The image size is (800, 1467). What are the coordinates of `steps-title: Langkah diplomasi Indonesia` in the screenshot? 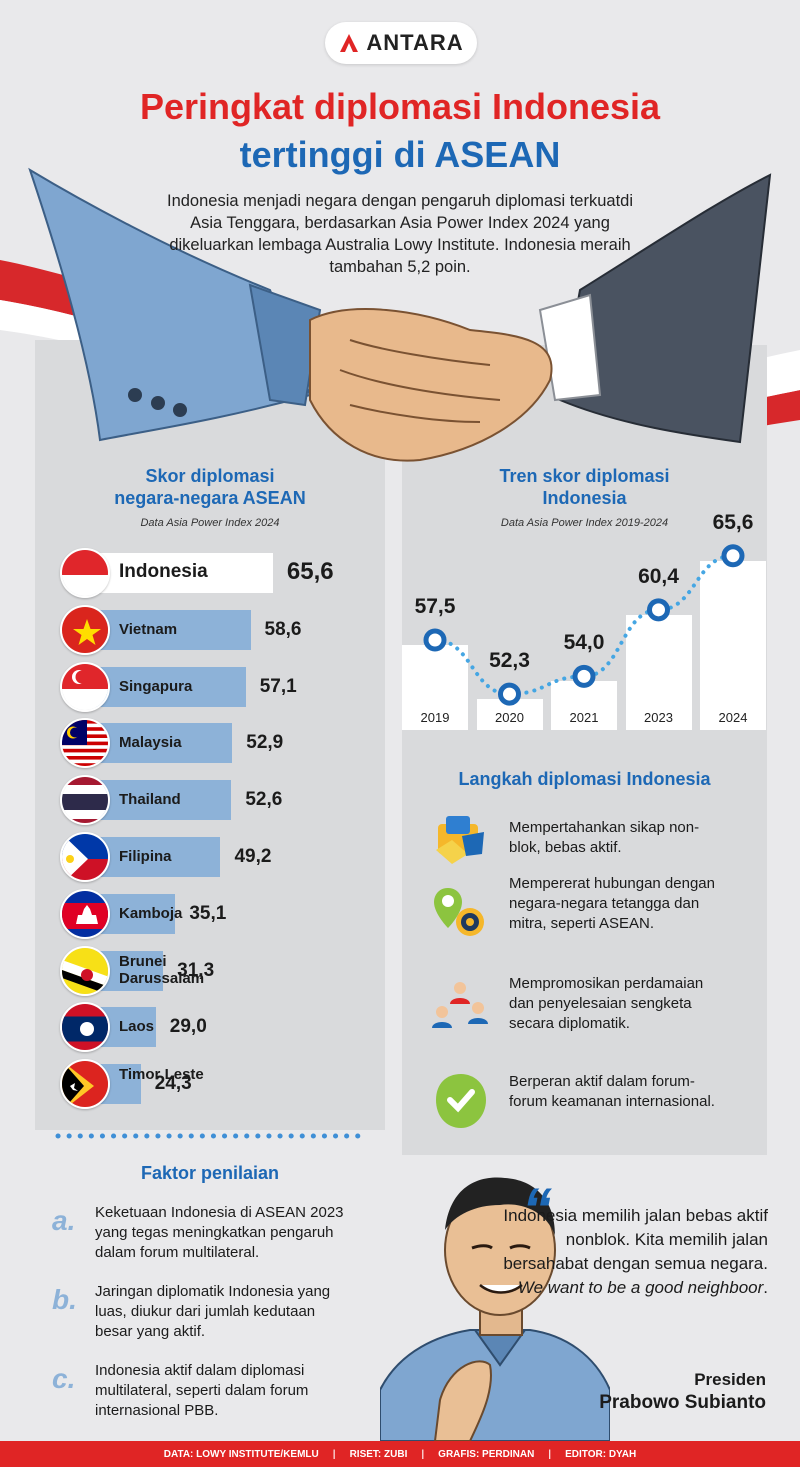 It's located at (584, 779).